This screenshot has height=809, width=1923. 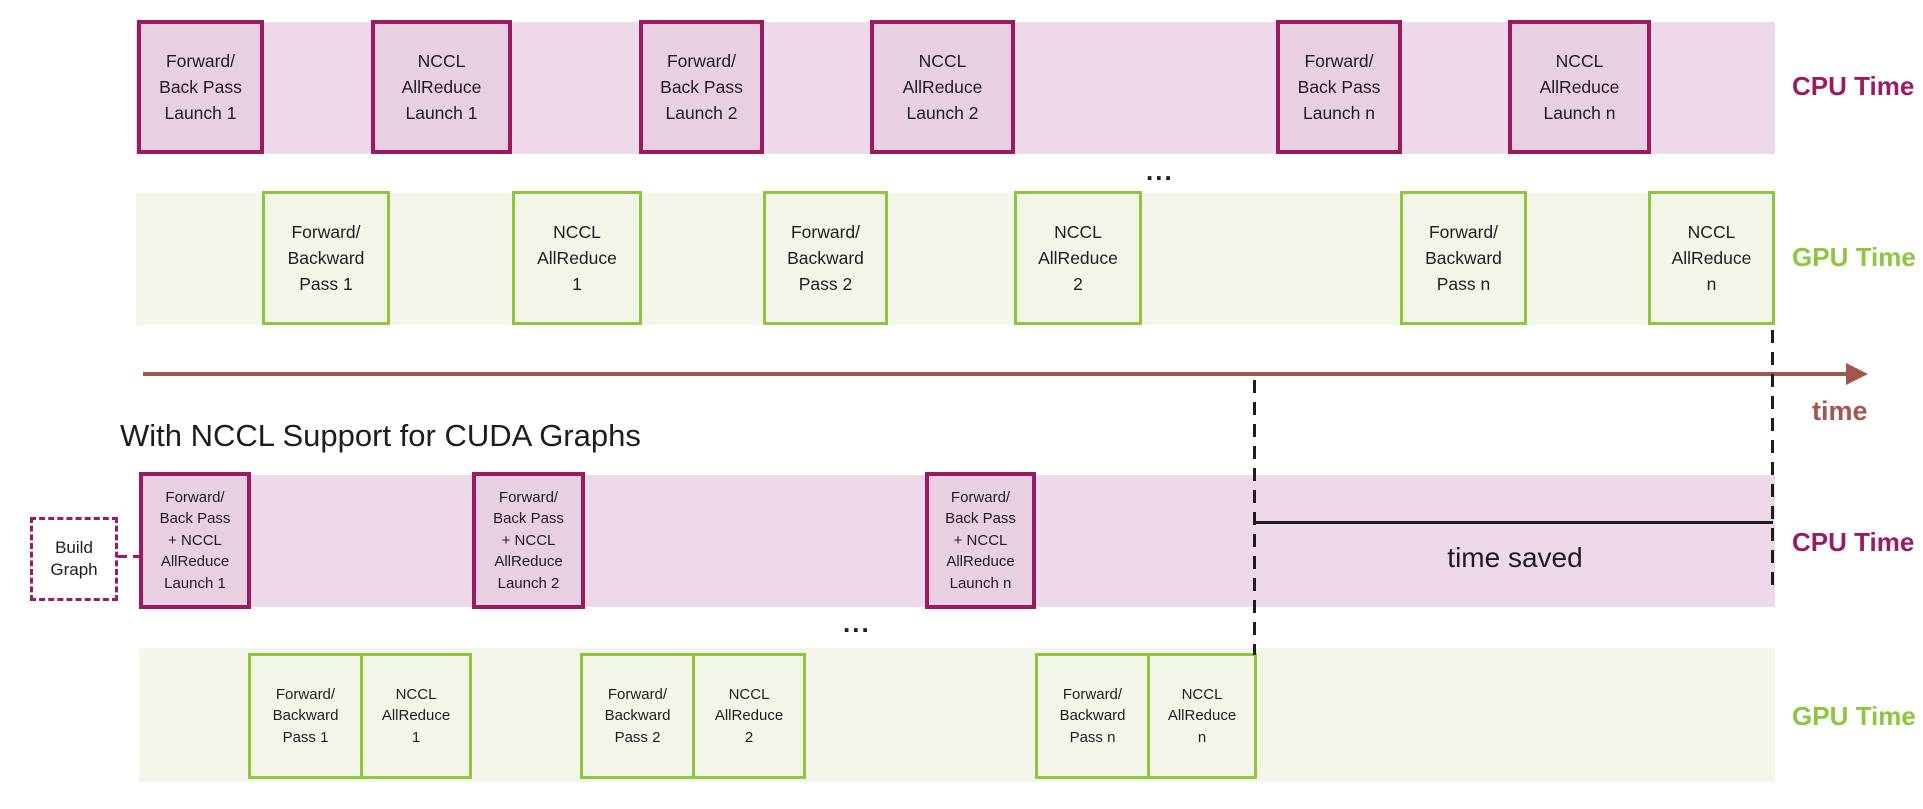 I want to click on build-graph-box: Build Graph, so click(x=74, y=559).